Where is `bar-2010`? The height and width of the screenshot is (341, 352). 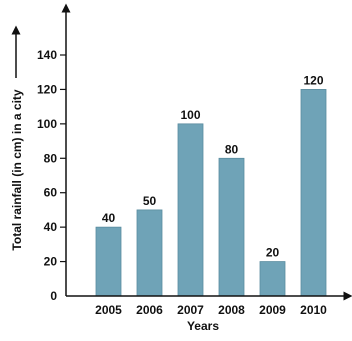 bar-2010 is located at coordinates (313, 193).